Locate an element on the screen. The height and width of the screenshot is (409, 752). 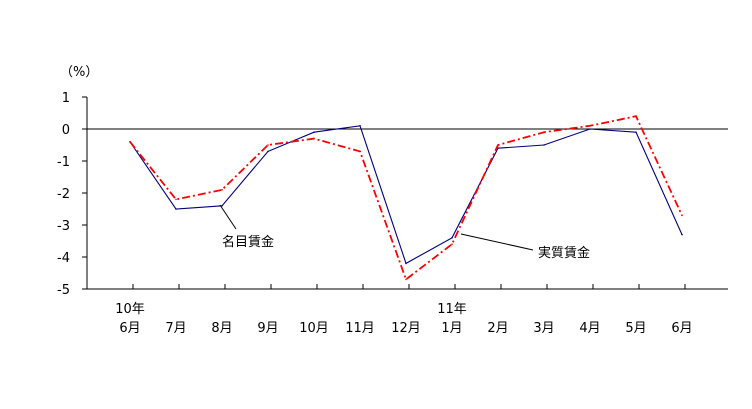
x-month-label: 2月 is located at coordinates (497, 328).